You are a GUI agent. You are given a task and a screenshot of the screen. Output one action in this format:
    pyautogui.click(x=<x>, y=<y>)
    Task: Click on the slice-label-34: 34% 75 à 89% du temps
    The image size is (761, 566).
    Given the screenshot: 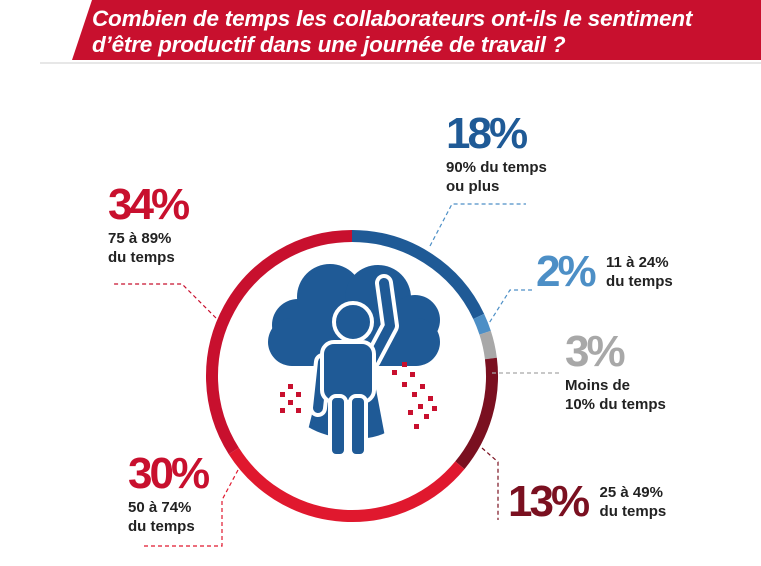 What is the action you would take?
    pyautogui.click(x=149, y=223)
    